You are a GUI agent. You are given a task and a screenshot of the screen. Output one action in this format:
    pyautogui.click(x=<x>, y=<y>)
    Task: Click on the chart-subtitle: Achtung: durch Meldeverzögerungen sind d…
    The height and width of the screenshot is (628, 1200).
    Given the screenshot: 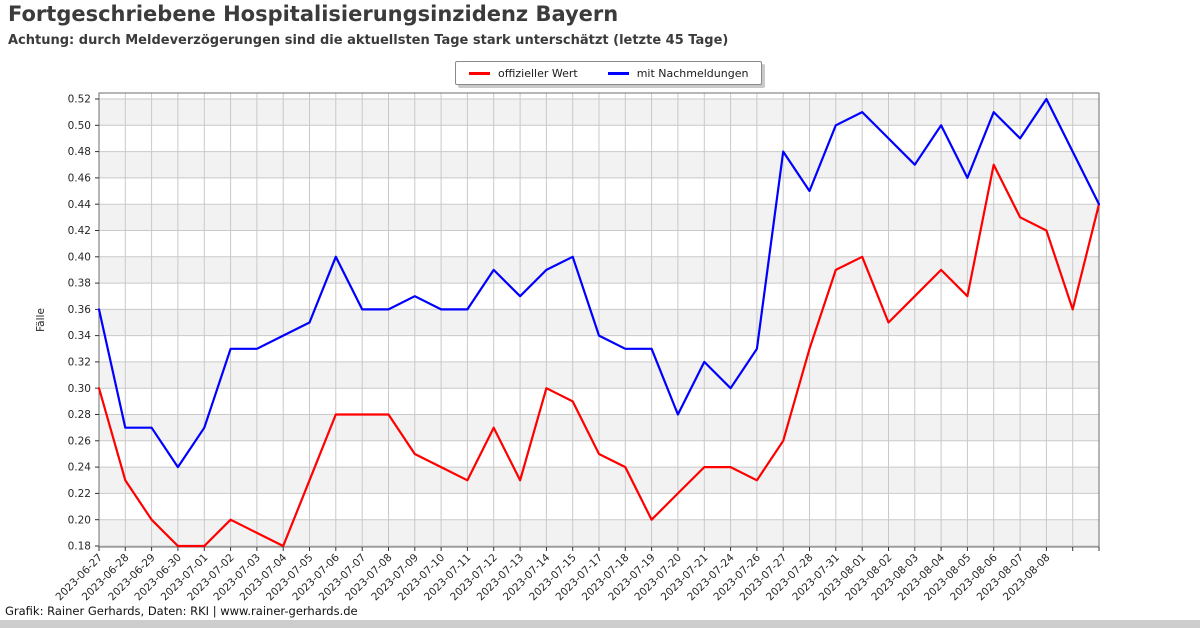 What is the action you would take?
    pyautogui.click(x=368, y=40)
    